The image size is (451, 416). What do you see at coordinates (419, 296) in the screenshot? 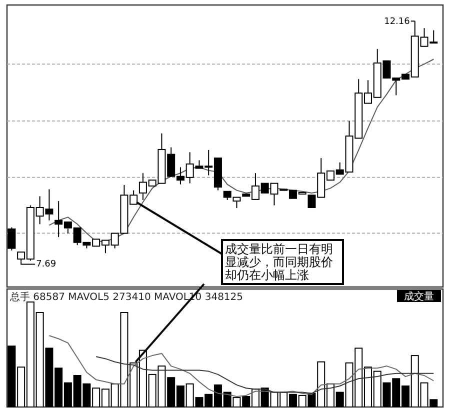
I see `annotation: 成交量` at bounding box center [419, 296].